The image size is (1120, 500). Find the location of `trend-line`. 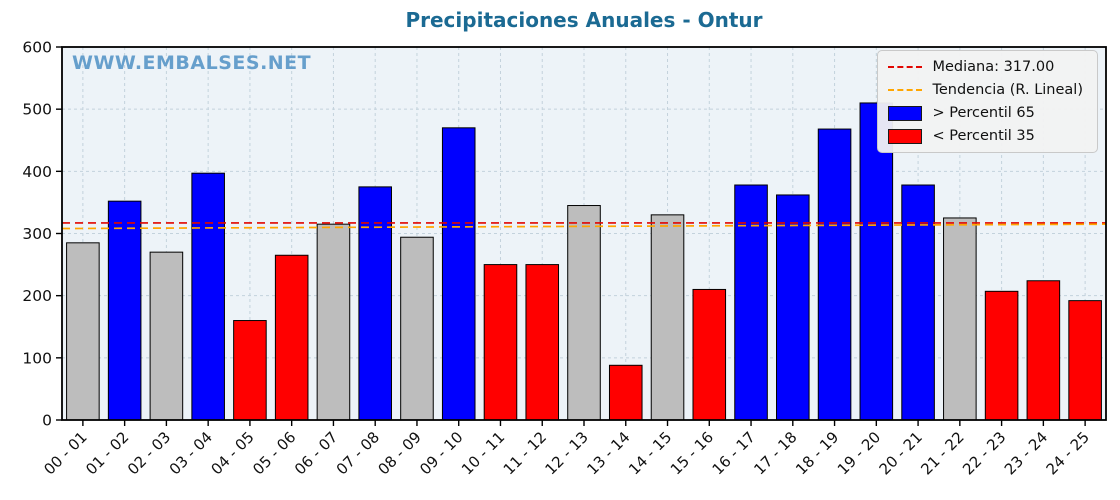

trend-line is located at coordinates (584, 226).